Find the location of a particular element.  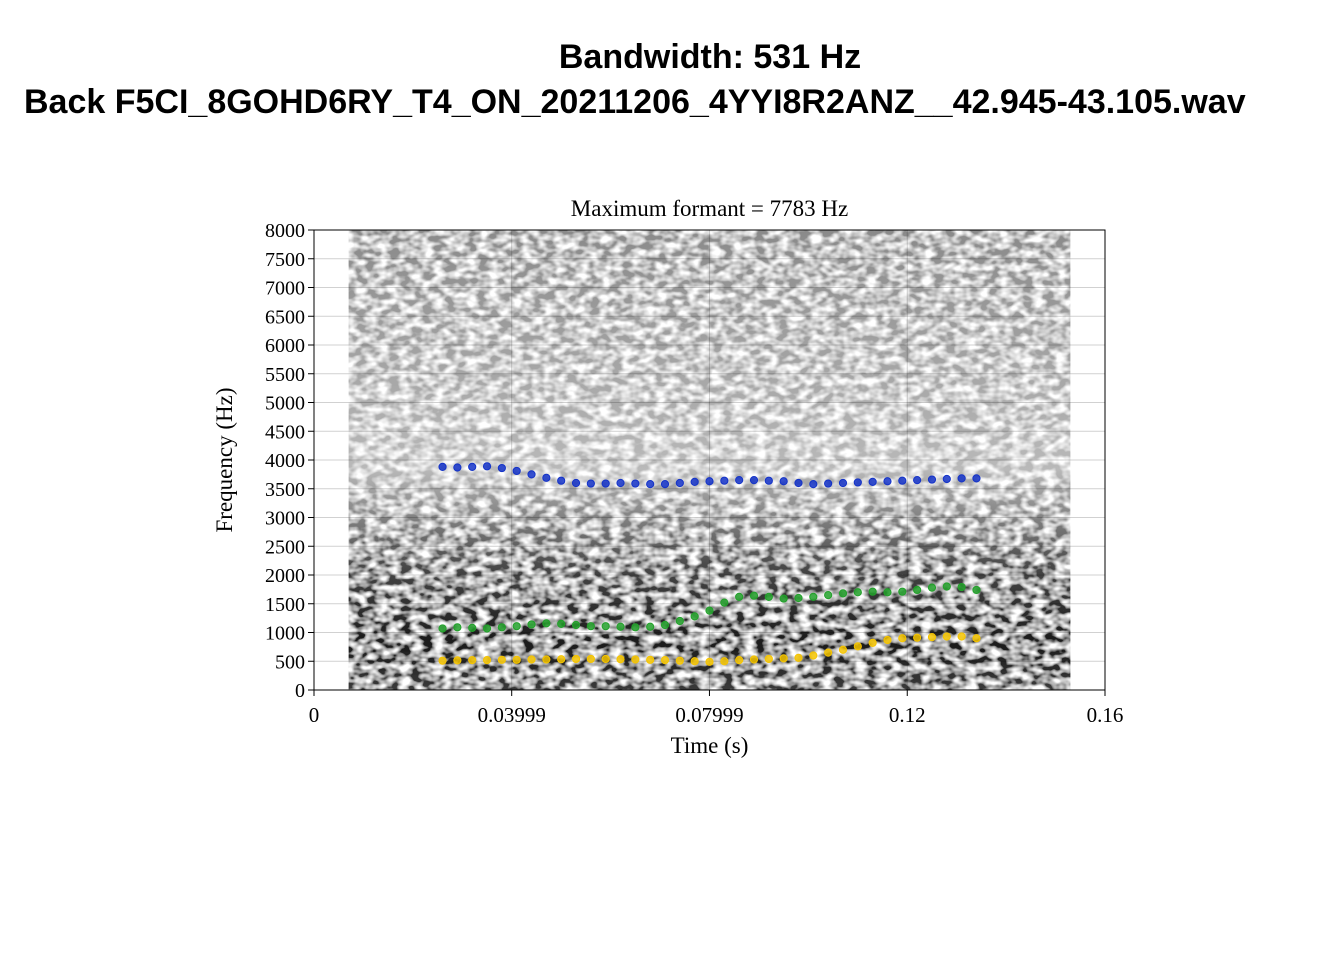

x-tick-label: 0.16 is located at coordinates (1105, 715).